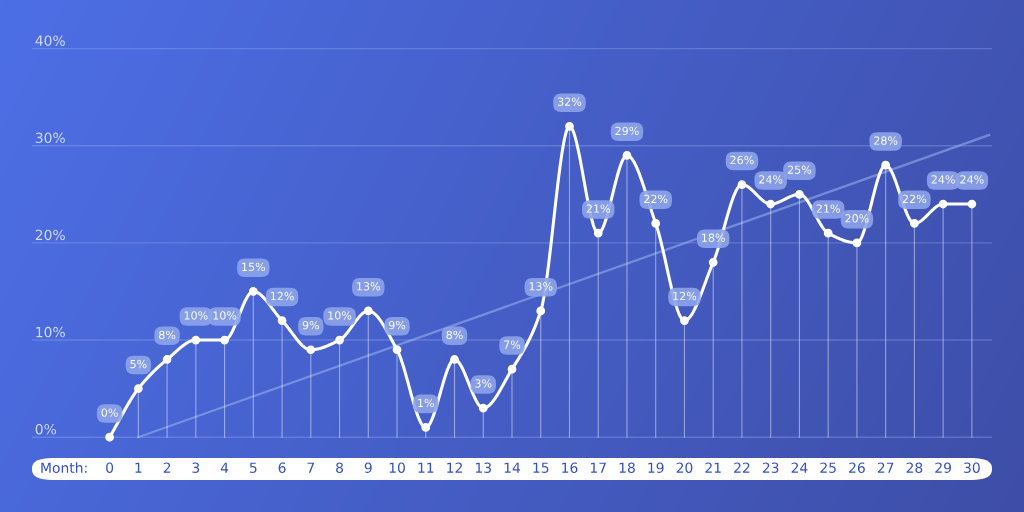  Describe the element at coordinates (799, 467) in the screenshot. I see `x-tick-label: 24` at that location.